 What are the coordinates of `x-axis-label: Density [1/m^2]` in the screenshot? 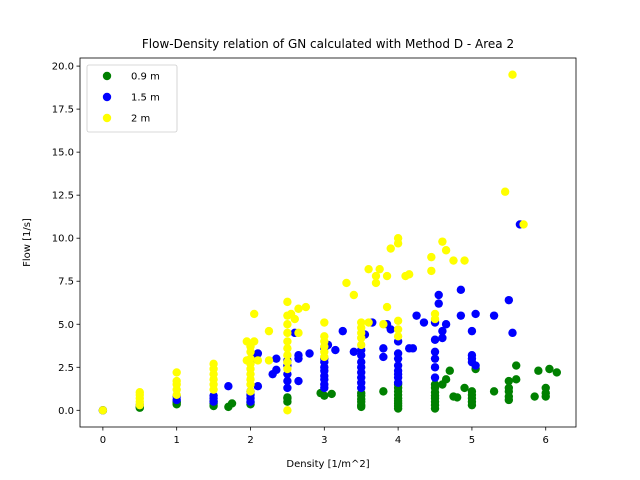 It's located at (327, 464).